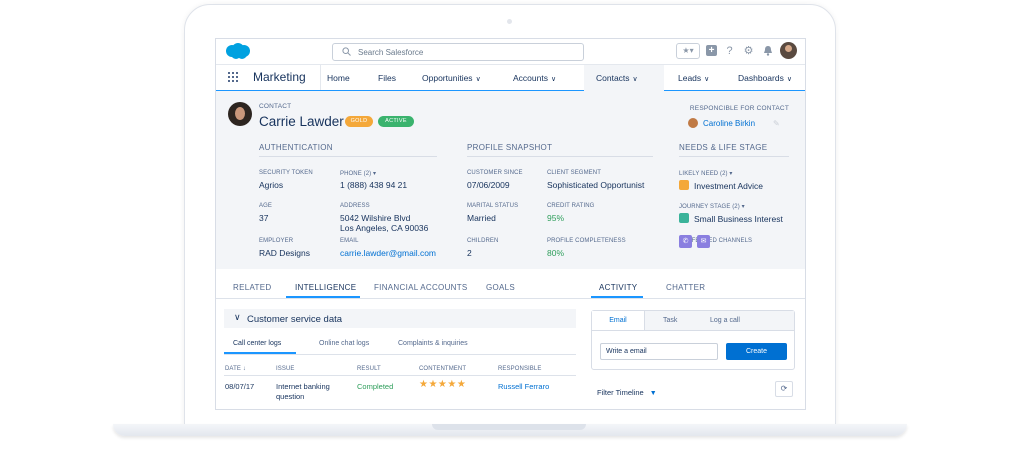 This screenshot has width=1018, height=450. Describe the element at coordinates (711, 50) in the screenshot. I see `global-actions-plus-icon: +` at that location.